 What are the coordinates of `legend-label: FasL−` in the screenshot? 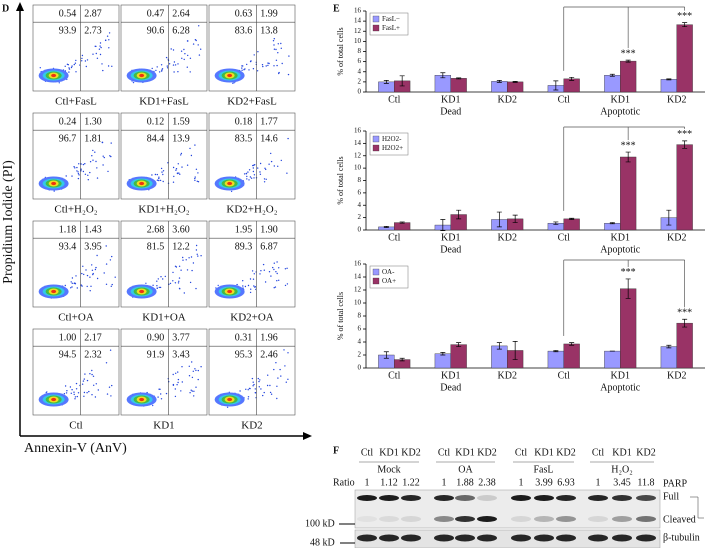 It's located at (391, 19).